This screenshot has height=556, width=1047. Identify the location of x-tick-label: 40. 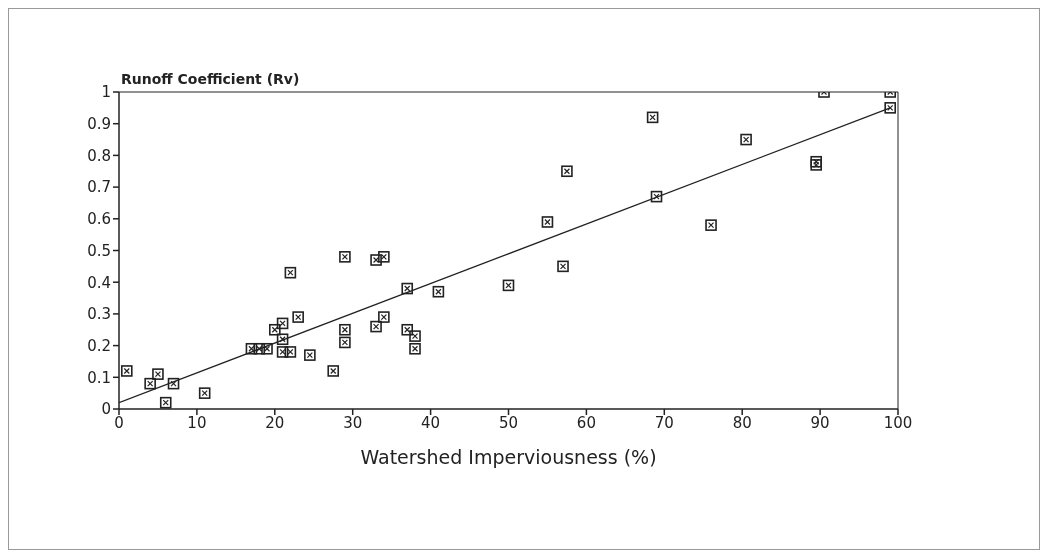
(431, 422).